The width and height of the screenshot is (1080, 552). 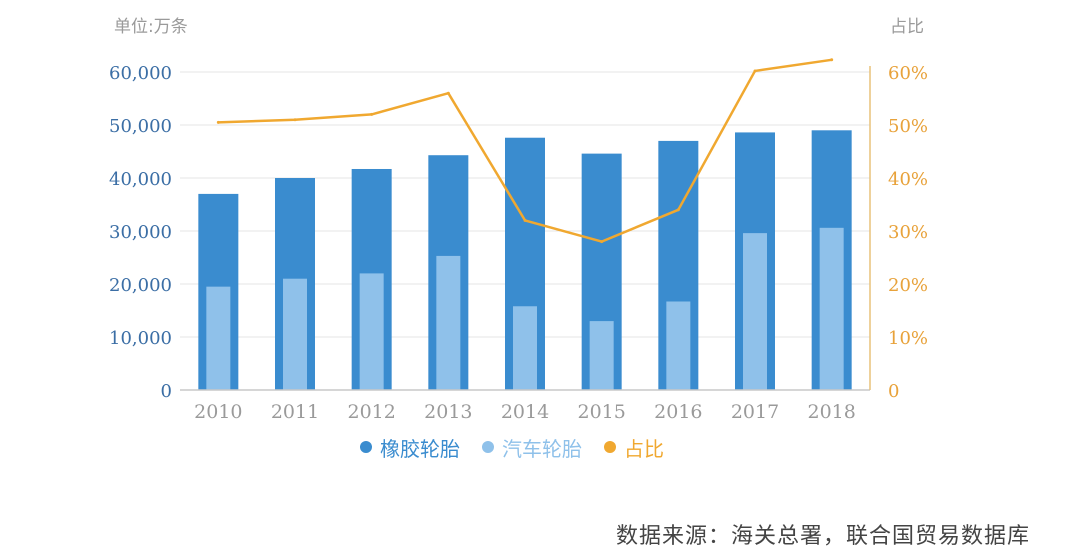 What do you see at coordinates (610, 447) in the screenshot?
I see `legend-dot-share` at bounding box center [610, 447].